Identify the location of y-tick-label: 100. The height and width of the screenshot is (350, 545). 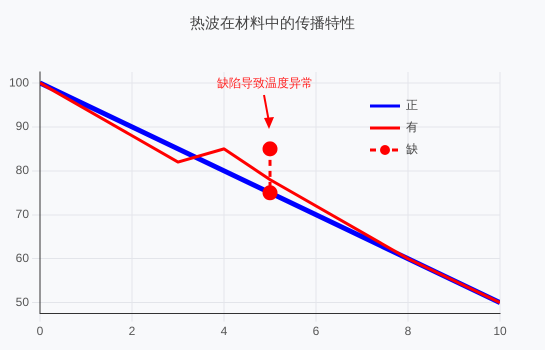
(19, 82).